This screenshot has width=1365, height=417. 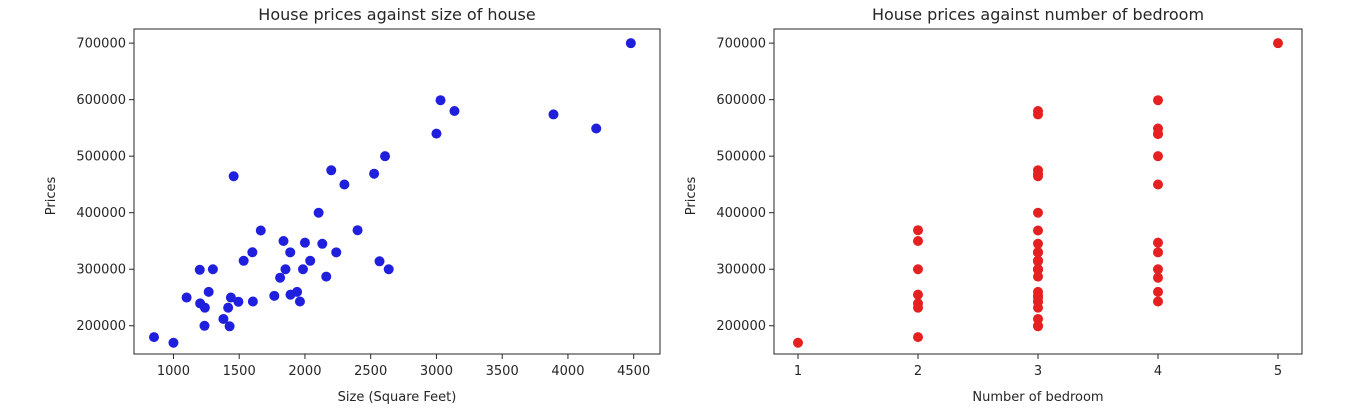 What do you see at coordinates (1278, 371) in the screenshot?
I see `x-tick-label: 5` at bounding box center [1278, 371].